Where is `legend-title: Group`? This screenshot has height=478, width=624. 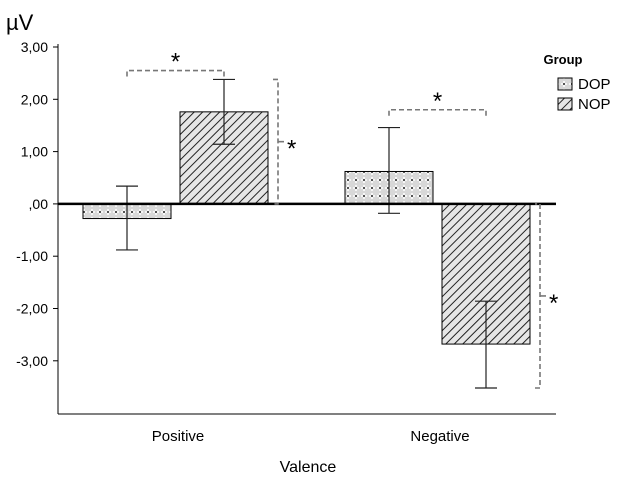 legend-title: Group is located at coordinates (563, 59).